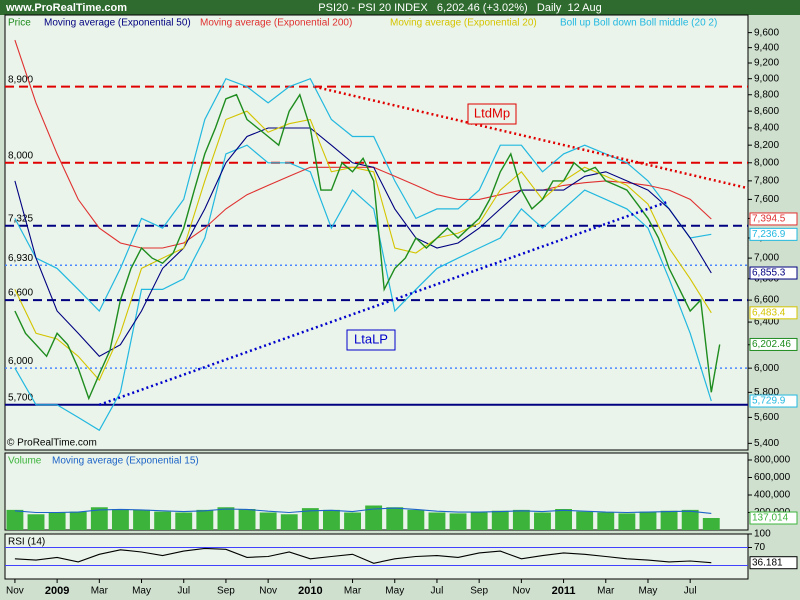 Image resolution: width=800 pixels, height=600 pixels. What do you see at coordinates (766, 47) in the screenshot?
I see `y-tick-label: 9,400` at bounding box center [766, 47].